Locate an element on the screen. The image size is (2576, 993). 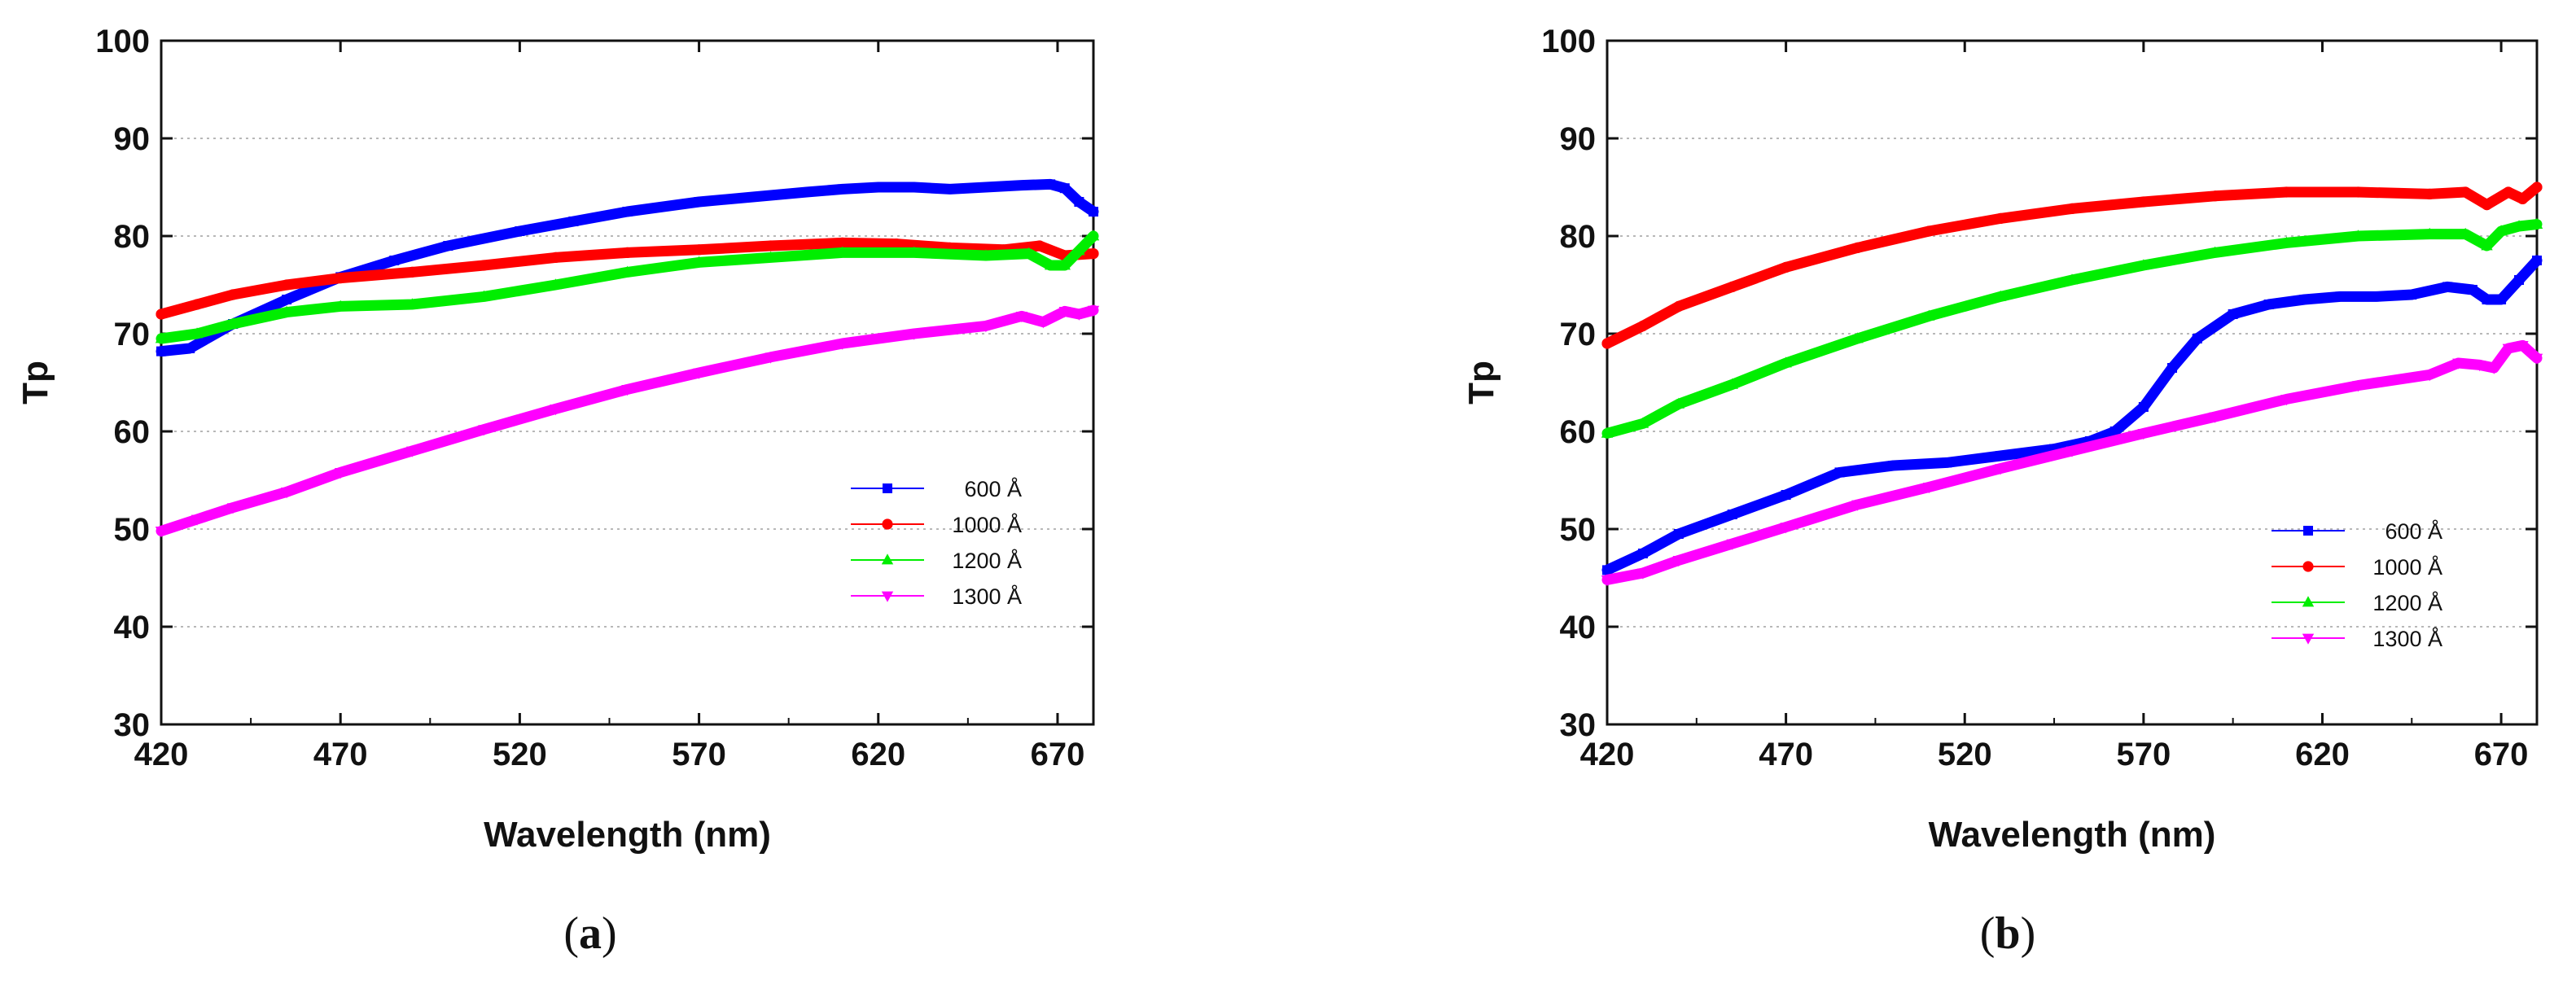
y-tick-label: 50 is located at coordinates (132, 530).